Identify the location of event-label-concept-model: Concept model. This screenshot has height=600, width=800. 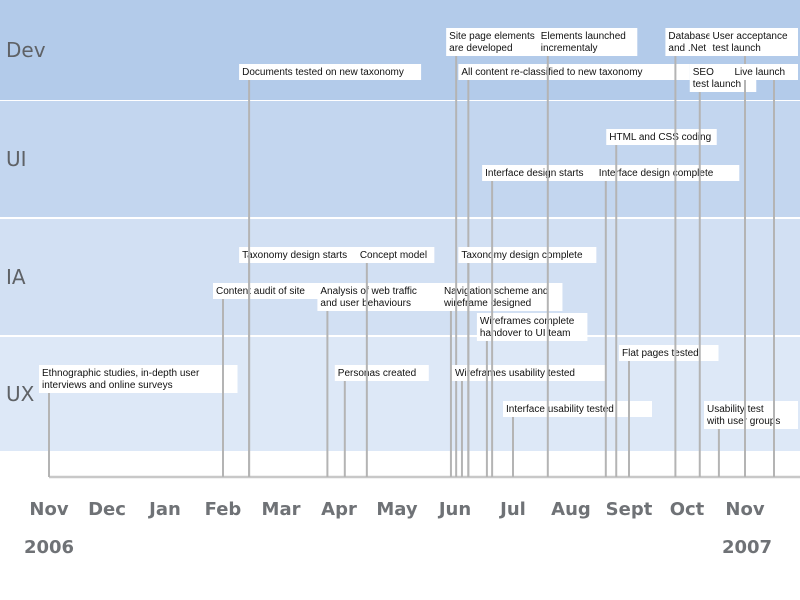
(393, 255).